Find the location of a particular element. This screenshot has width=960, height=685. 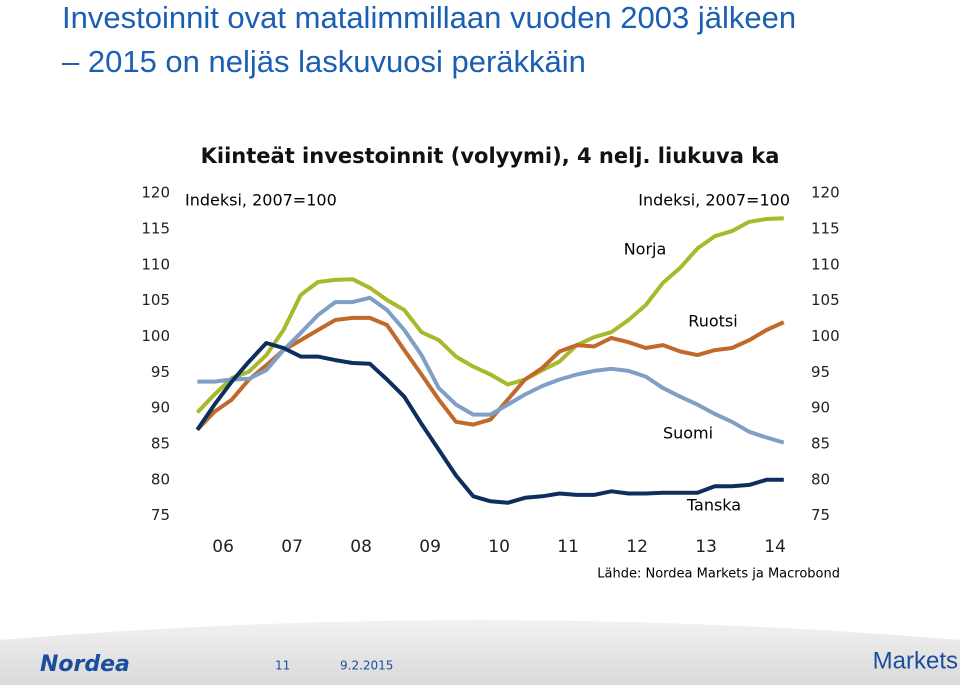

series-label: Norja is located at coordinates (645, 249).